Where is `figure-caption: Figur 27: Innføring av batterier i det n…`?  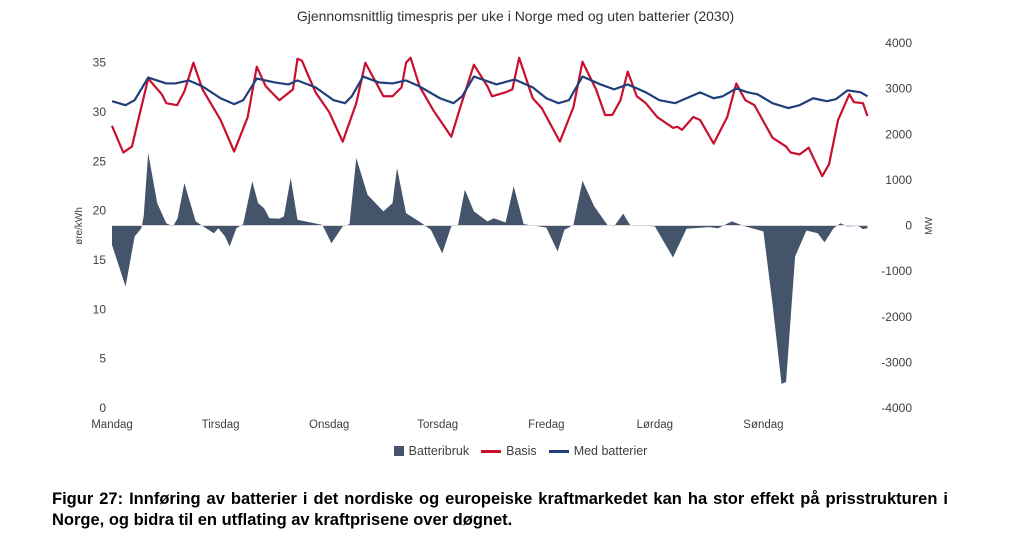
figure-caption: Figur 27: Innføring av batterier i det n… is located at coordinates (500, 509).